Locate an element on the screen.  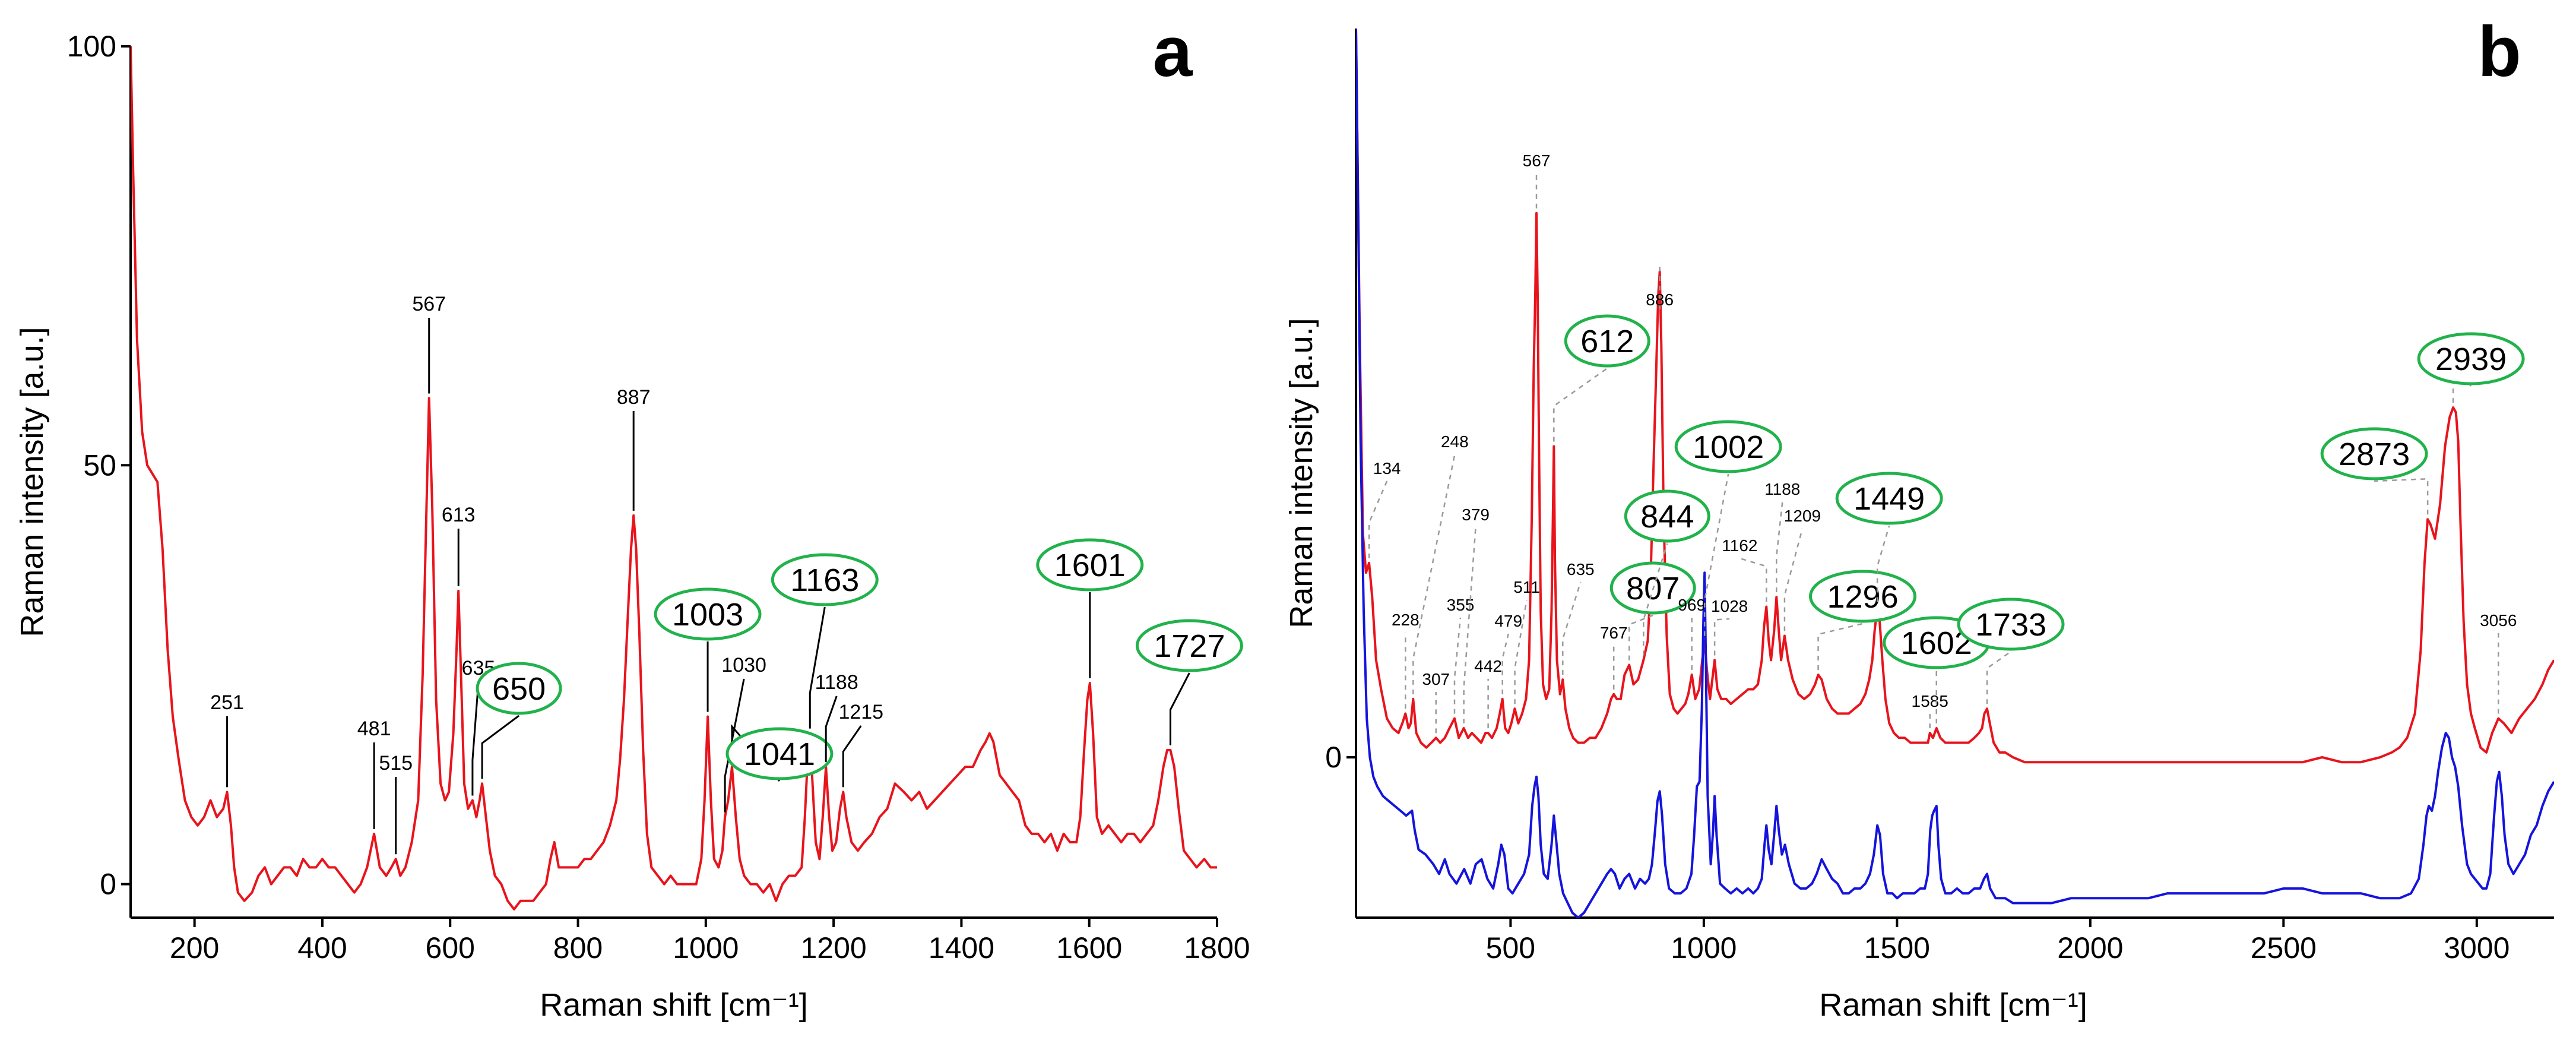
peak-label: 1209 is located at coordinates (1803, 516).